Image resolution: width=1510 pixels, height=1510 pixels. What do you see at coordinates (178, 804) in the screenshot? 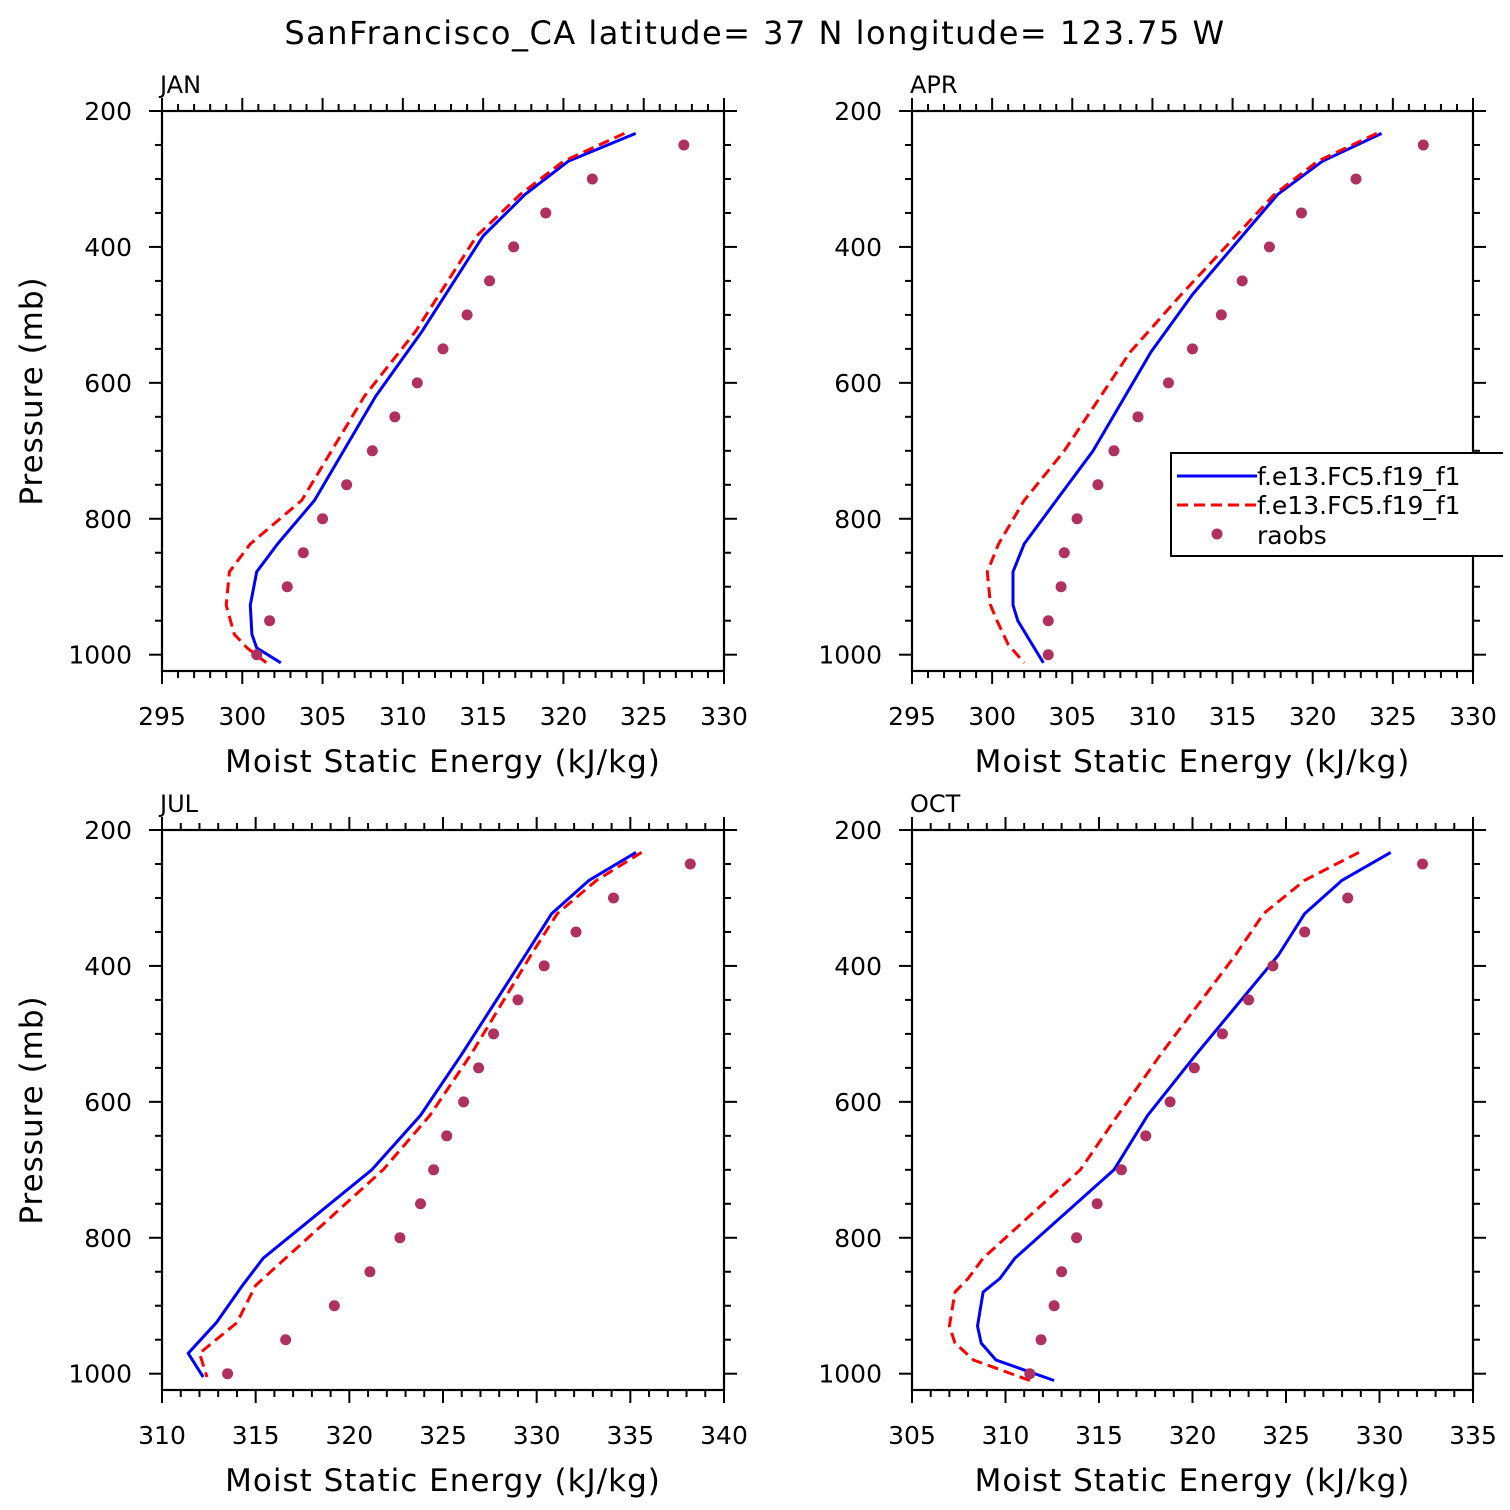
I see `panel-label: JUL` at bounding box center [178, 804].